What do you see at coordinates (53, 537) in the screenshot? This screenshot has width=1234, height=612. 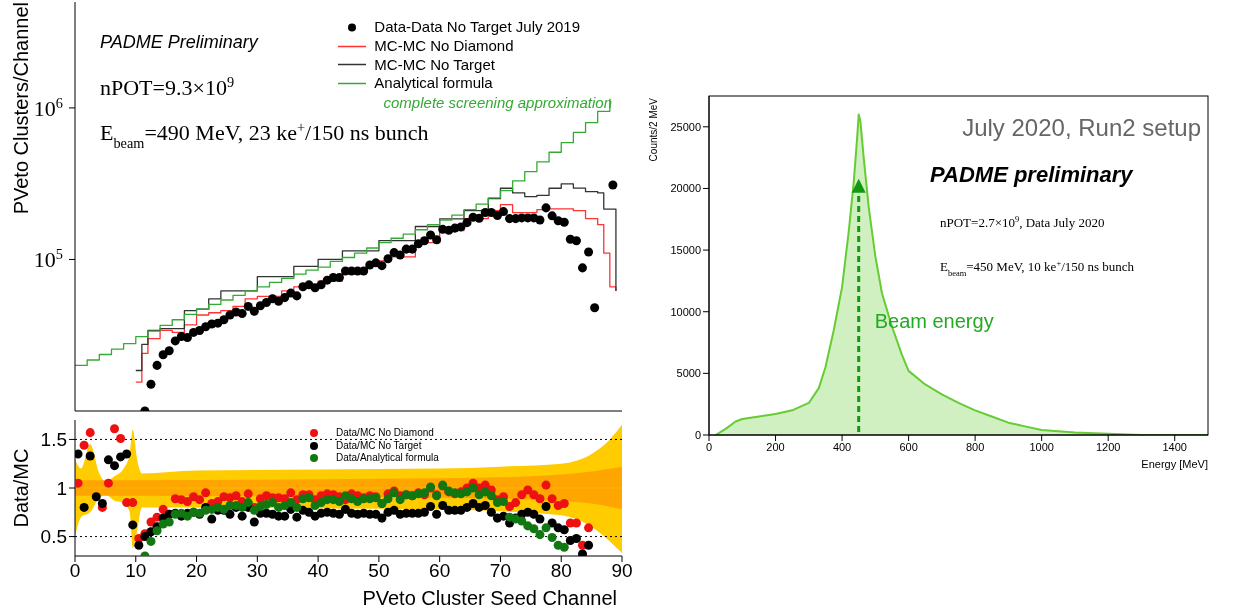 I see `y-tick-label: 0.5` at bounding box center [53, 537].